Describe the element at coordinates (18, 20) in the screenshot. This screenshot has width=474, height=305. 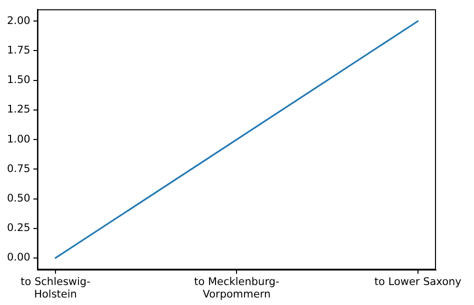
I see `y-tick-label: 2.00` at that location.